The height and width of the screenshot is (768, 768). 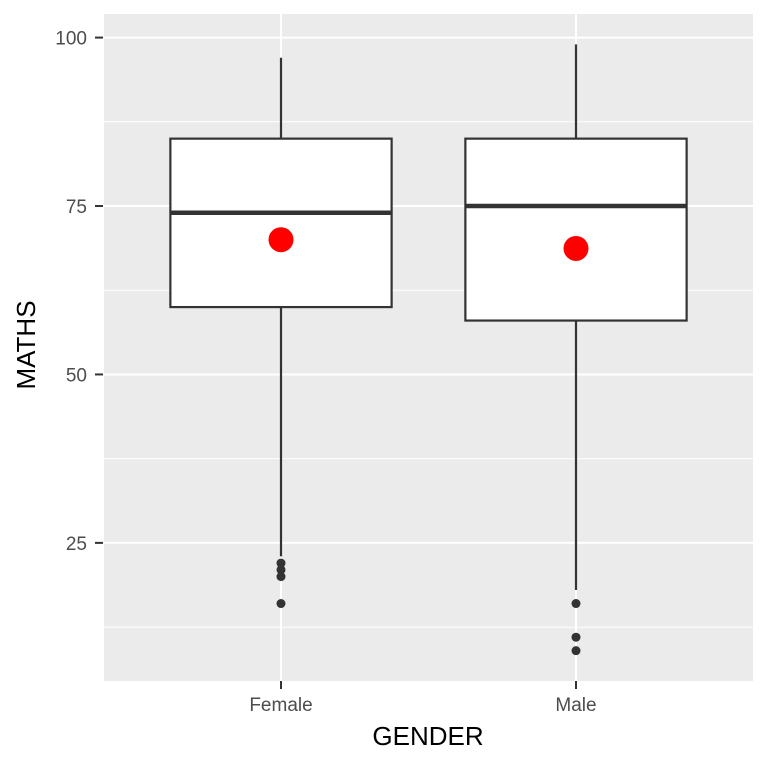 I want to click on y-tick-label: 100, so click(x=71, y=39).